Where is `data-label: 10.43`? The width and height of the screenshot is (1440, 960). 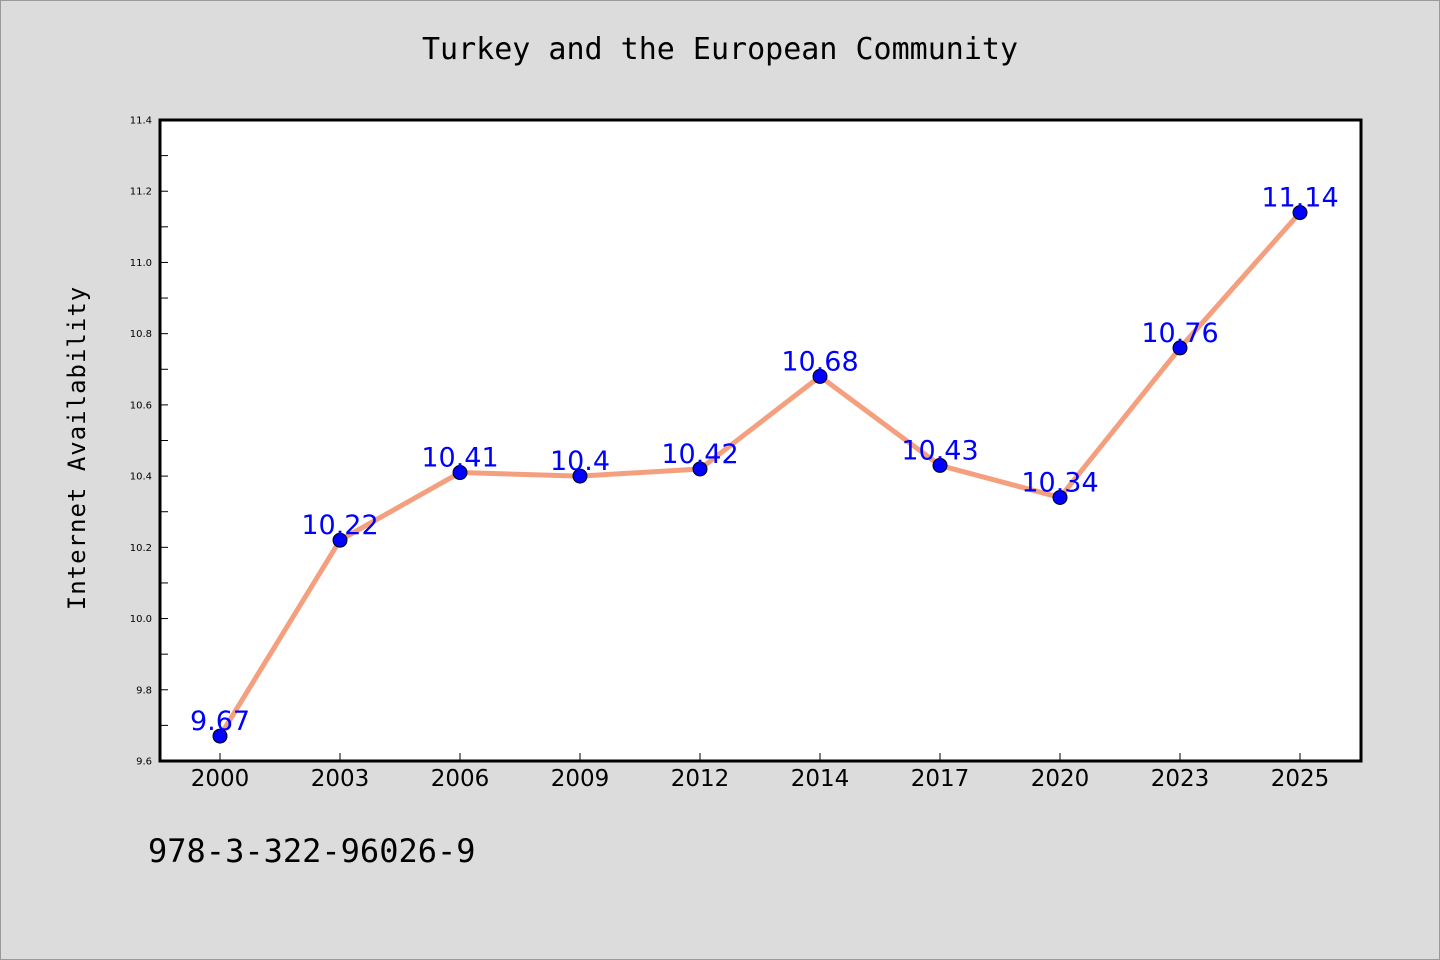
data-label: 10.43 is located at coordinates (939, 450).